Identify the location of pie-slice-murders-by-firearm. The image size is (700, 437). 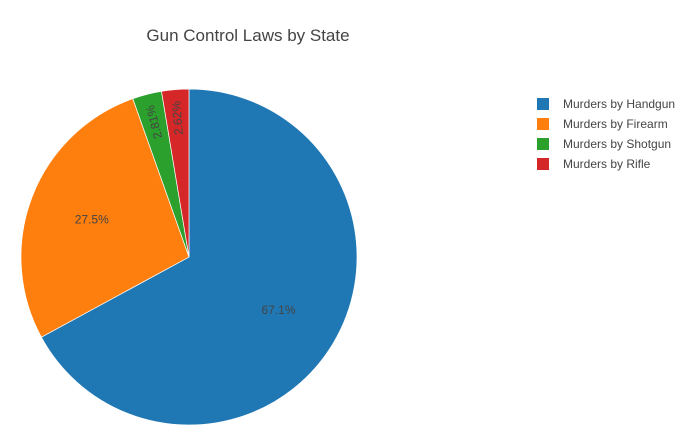
(105, 218).